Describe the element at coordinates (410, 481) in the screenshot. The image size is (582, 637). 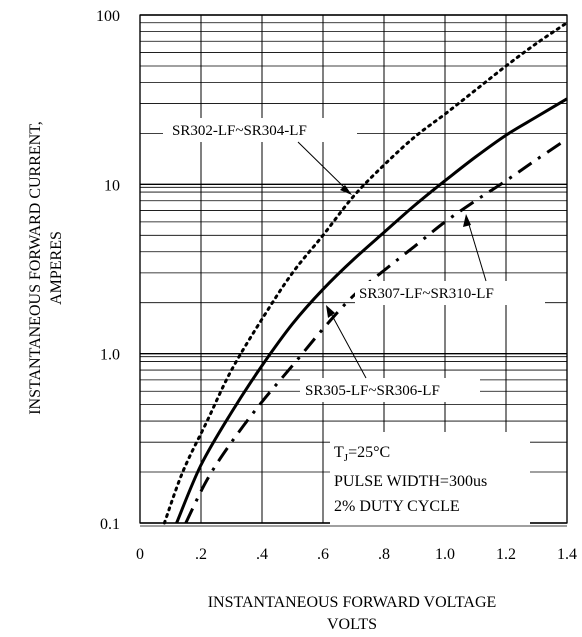
I see `condition-pulse: PULSE WIDTH=300us` at that location.